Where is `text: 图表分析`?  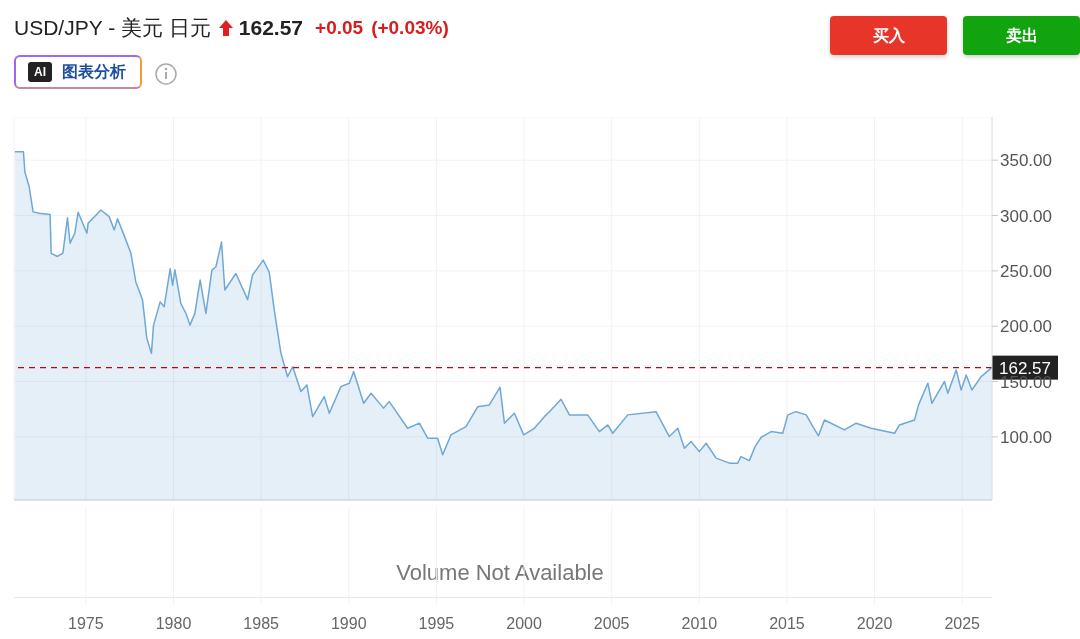 text: 图表分析 is located at coordinates (94, 71).